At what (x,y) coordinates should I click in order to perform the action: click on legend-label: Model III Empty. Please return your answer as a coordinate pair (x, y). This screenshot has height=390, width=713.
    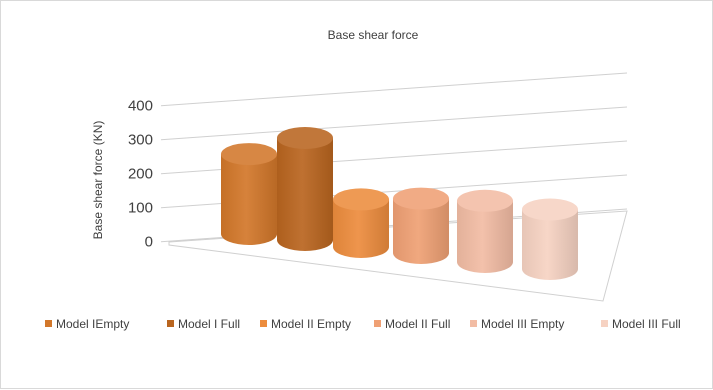
    Looking at the image, I should click on (522, 324).